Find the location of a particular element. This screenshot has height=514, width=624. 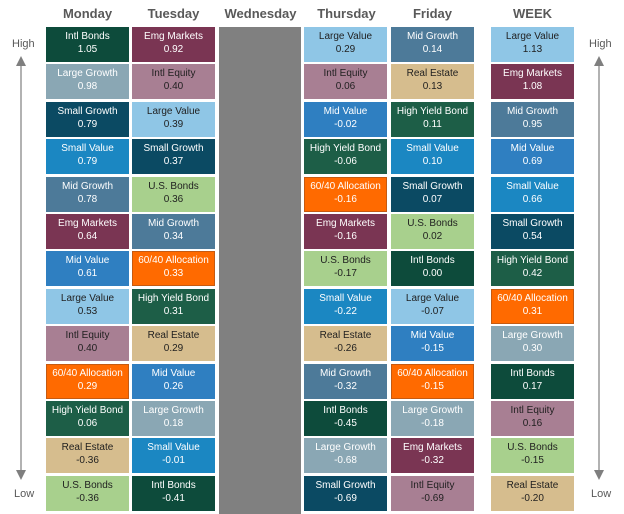

cell-week-emg-markets: Emg Markets 1.08 is located at coordinates (532, 82).